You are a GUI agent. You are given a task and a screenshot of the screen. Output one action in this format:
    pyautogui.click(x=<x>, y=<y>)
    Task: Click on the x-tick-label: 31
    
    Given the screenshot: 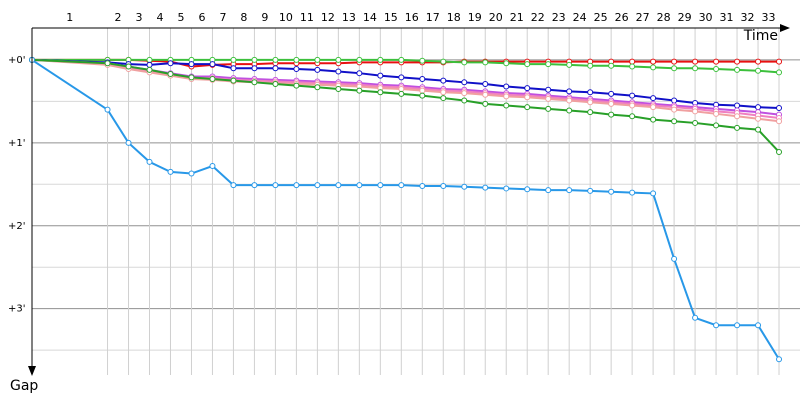 What is the action you would take?
    pyautogui.click(x=727, y=17)
    